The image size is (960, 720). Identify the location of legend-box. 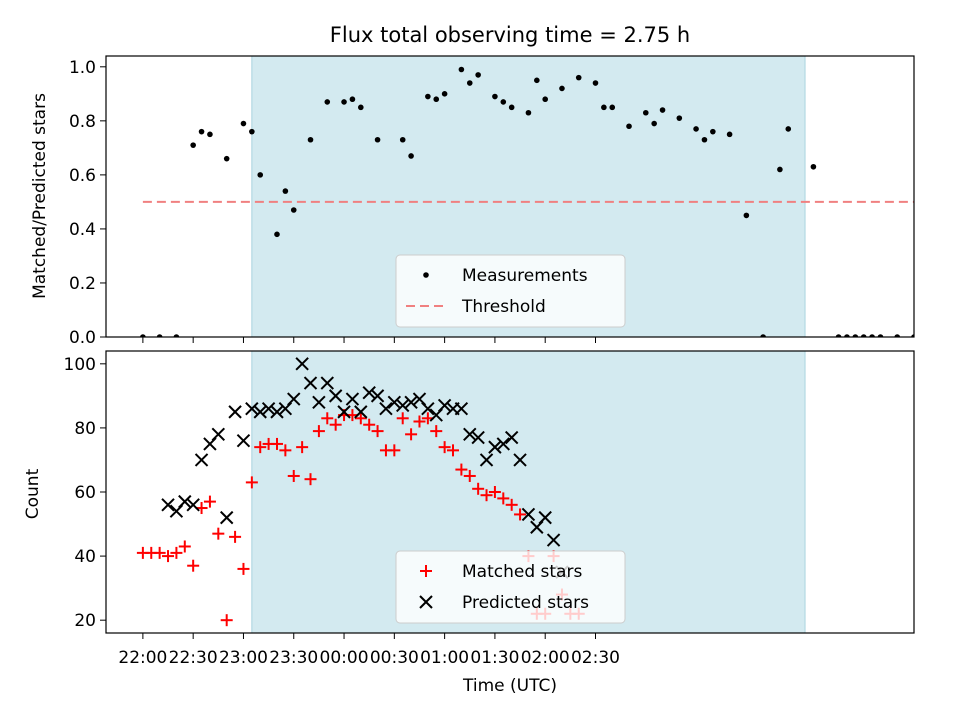
(510, 587).